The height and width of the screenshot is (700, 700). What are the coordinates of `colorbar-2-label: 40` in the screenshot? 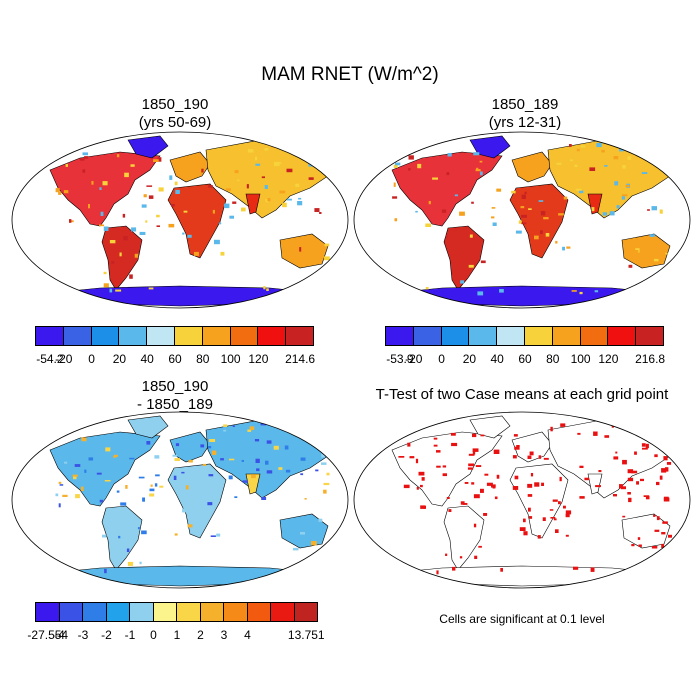 It's located at (497, 359).